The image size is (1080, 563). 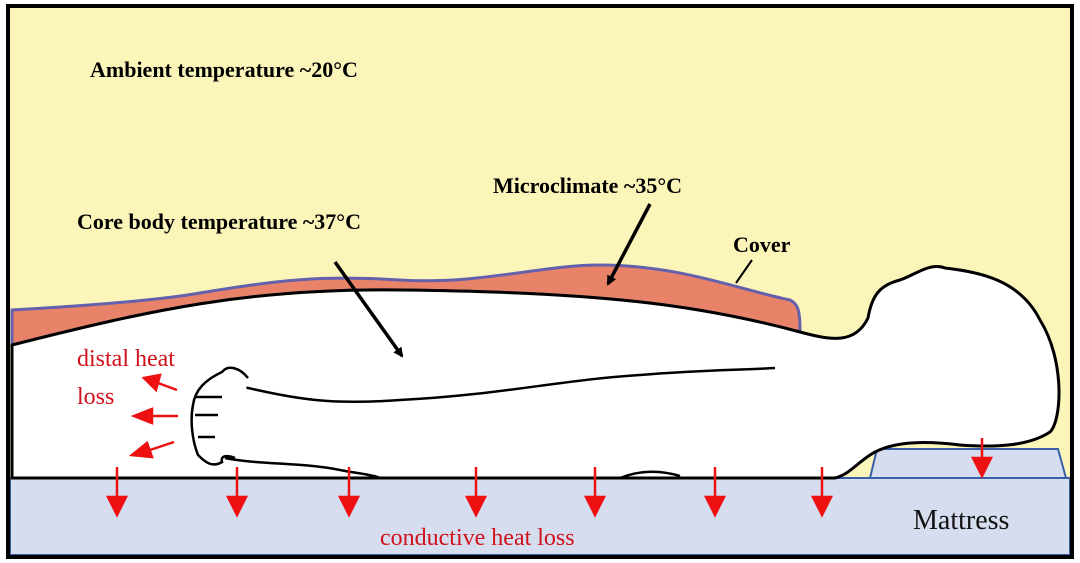 I want to click on conductive-heat-arrows, so click(x=549, y=478).